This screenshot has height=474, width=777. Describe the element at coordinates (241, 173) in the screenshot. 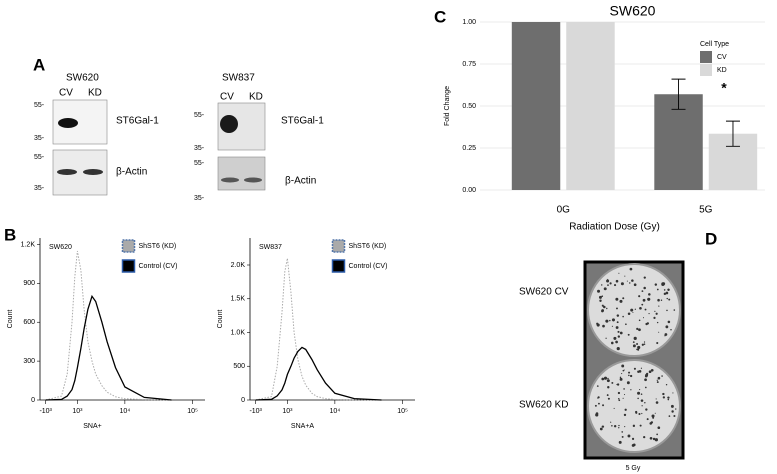

I see `blot` at that location.